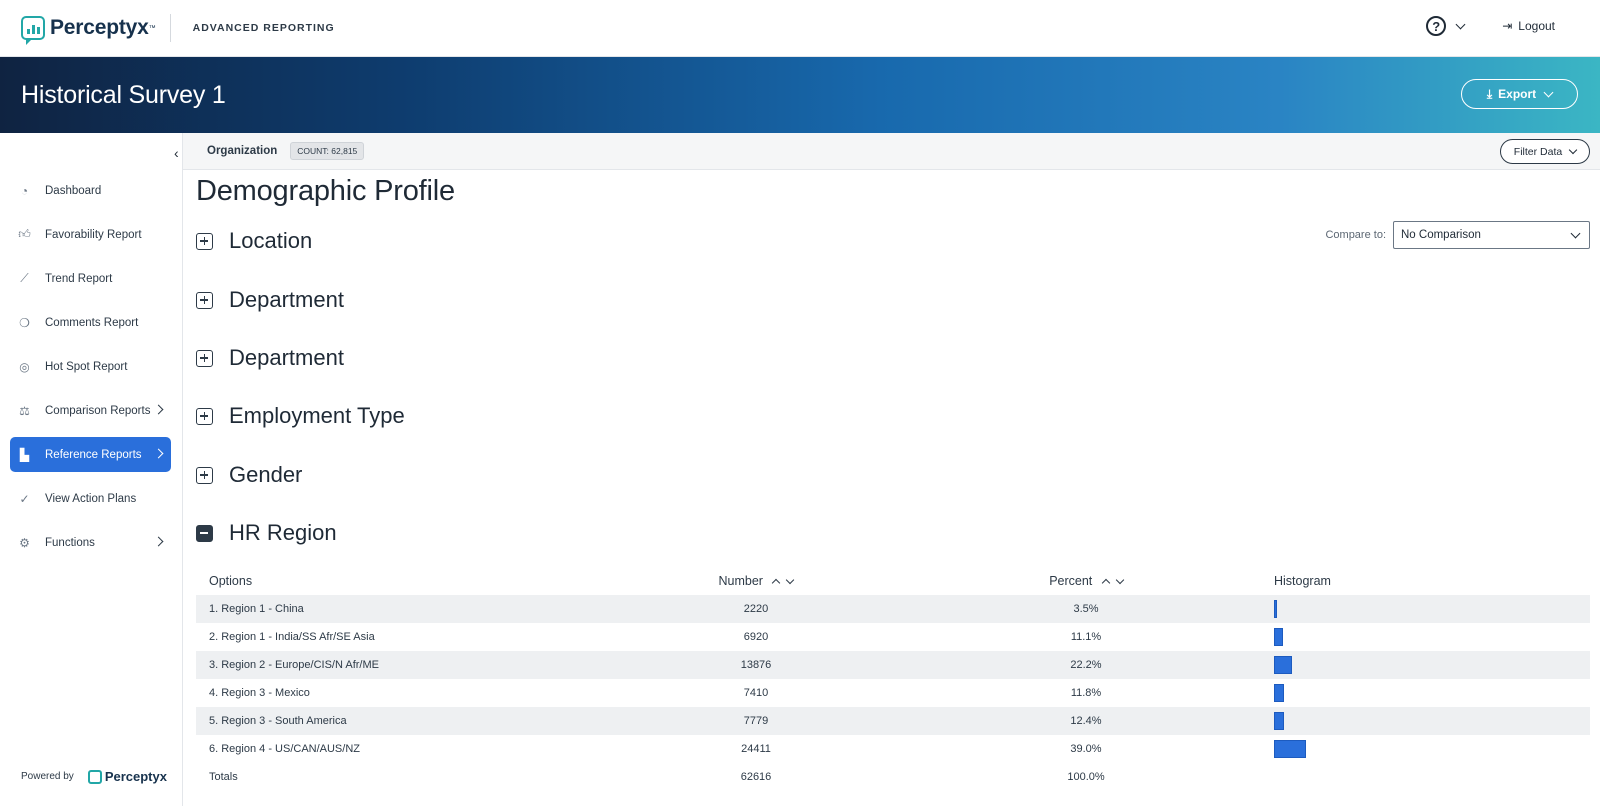 The height and width of the screenshot is (806, 1600). I want to click on sidebar-item-view-action-plans: ✓ View Action Plans, so click(90, 498).